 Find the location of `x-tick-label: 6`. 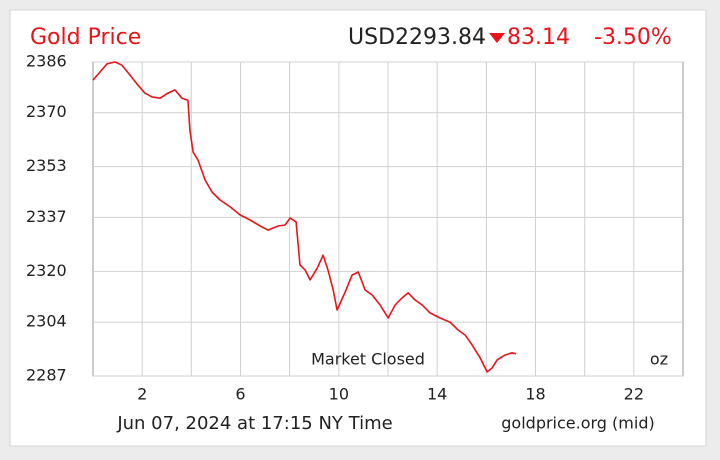

x-tick-label: 6 is located at coordinates (240, 394).